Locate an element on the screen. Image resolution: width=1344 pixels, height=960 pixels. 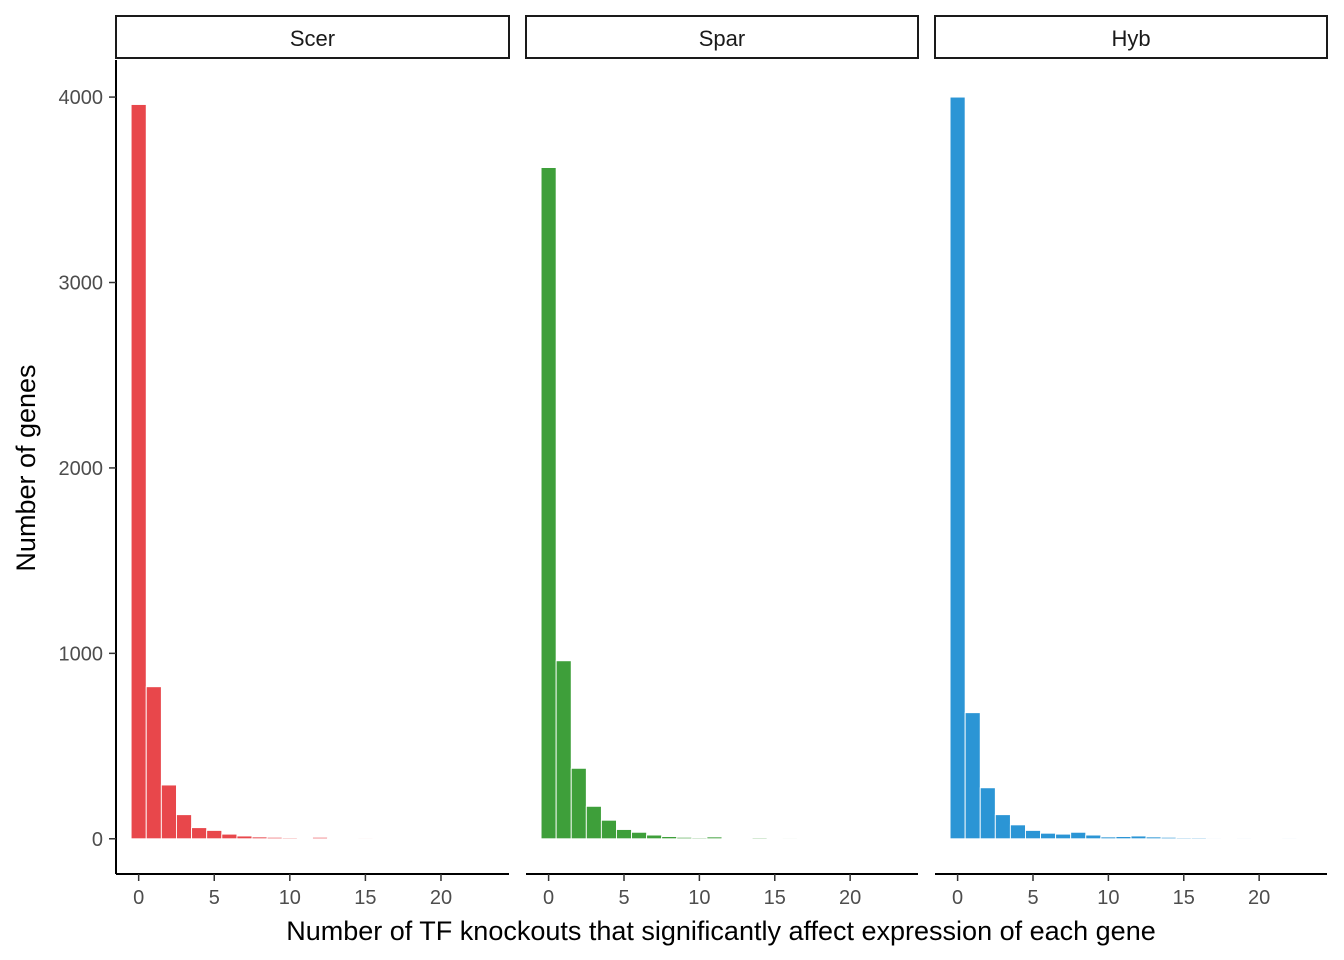
facet-strip-label-spar: Spar is located at coordinates (722, 38).